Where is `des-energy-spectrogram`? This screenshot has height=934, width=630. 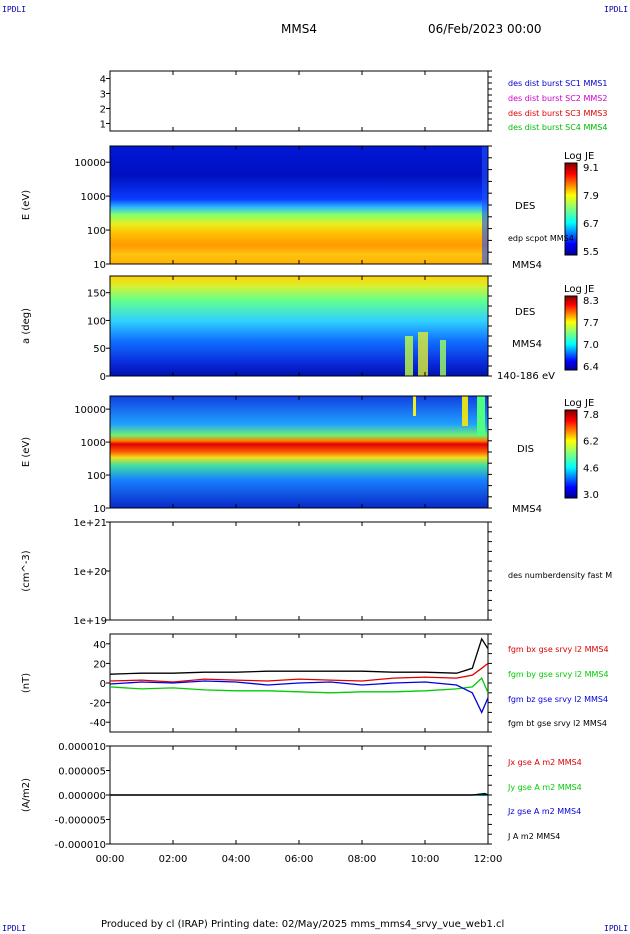
des-energy-spectrogram is located at coordinates (299, 205).